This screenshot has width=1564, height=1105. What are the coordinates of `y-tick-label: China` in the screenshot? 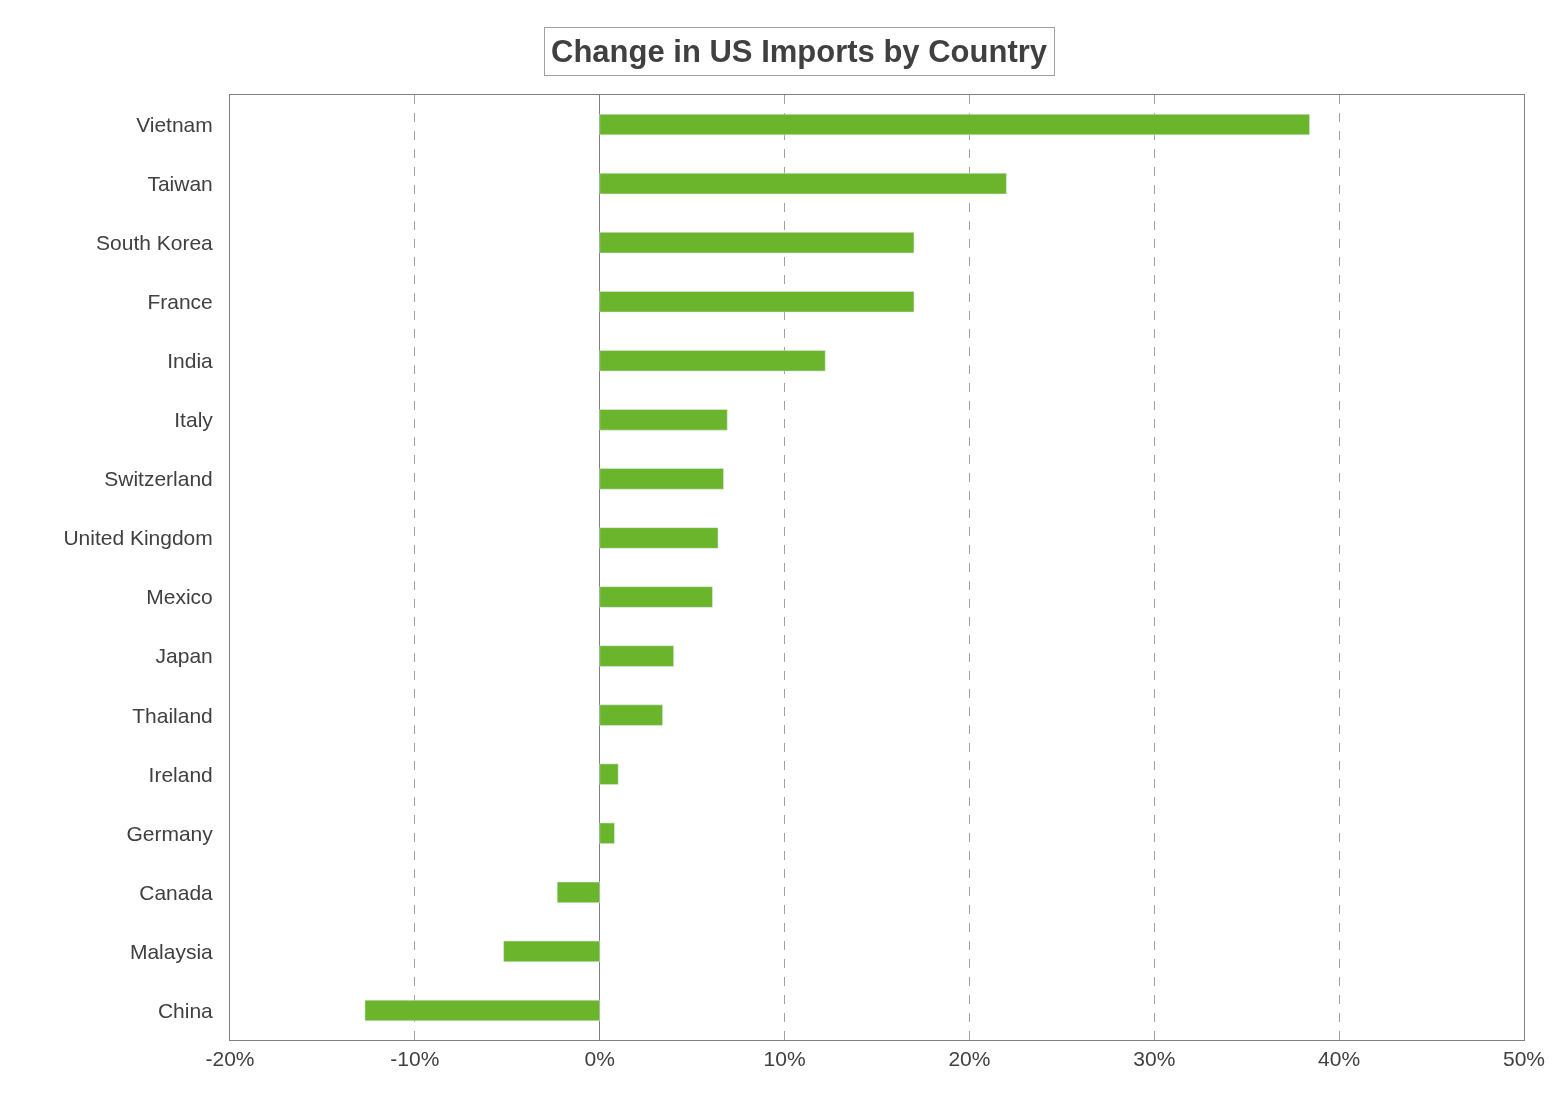 It's located at (185, 1010).